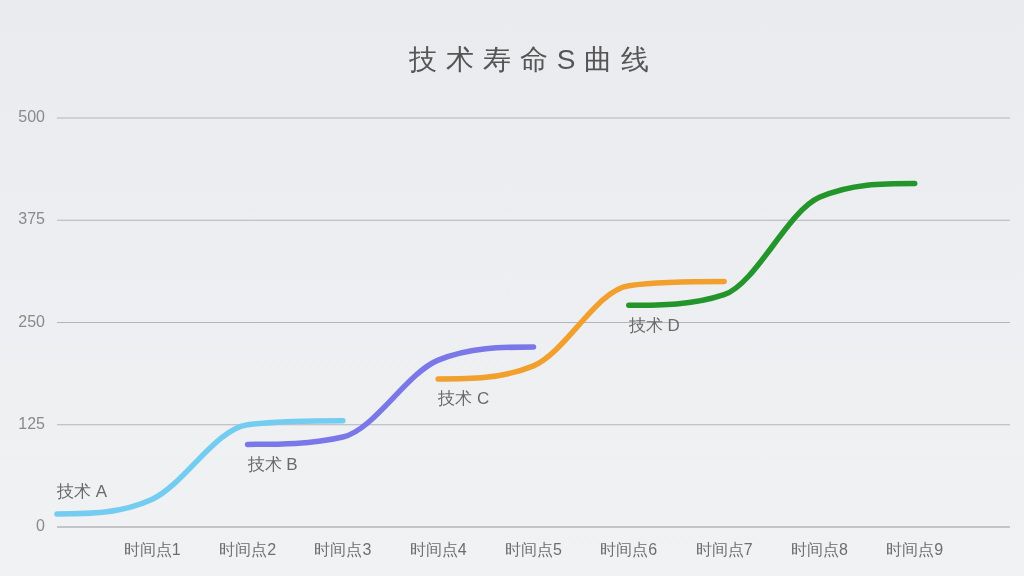 This screenshot has height=576, width=1024. I want to click on x-tick-label: 时间点5, so click(534, 550).